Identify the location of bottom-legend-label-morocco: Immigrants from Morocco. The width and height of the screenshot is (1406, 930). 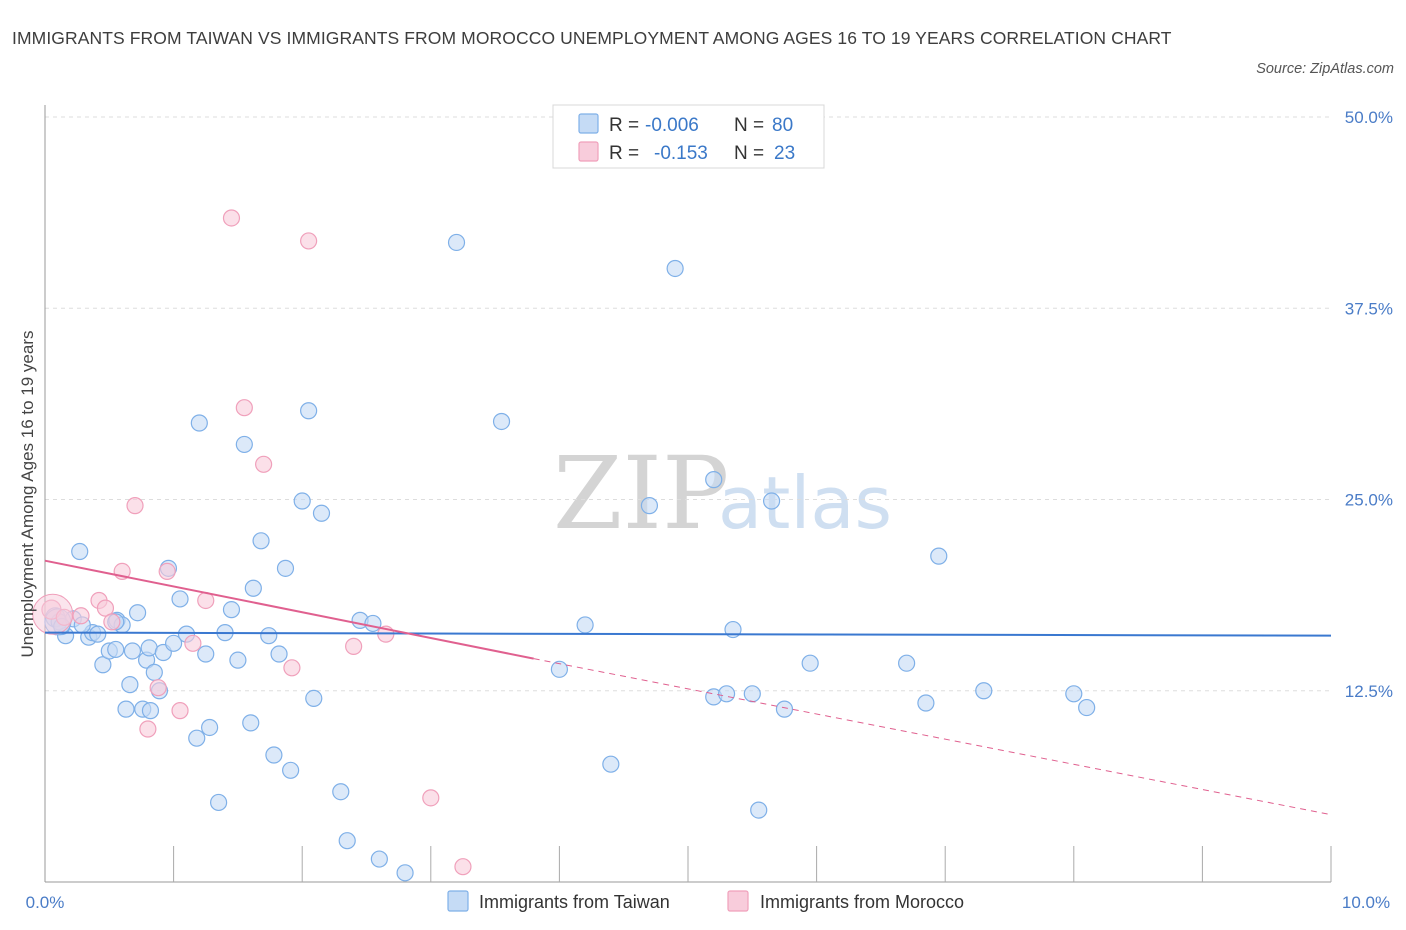
(862, 902).